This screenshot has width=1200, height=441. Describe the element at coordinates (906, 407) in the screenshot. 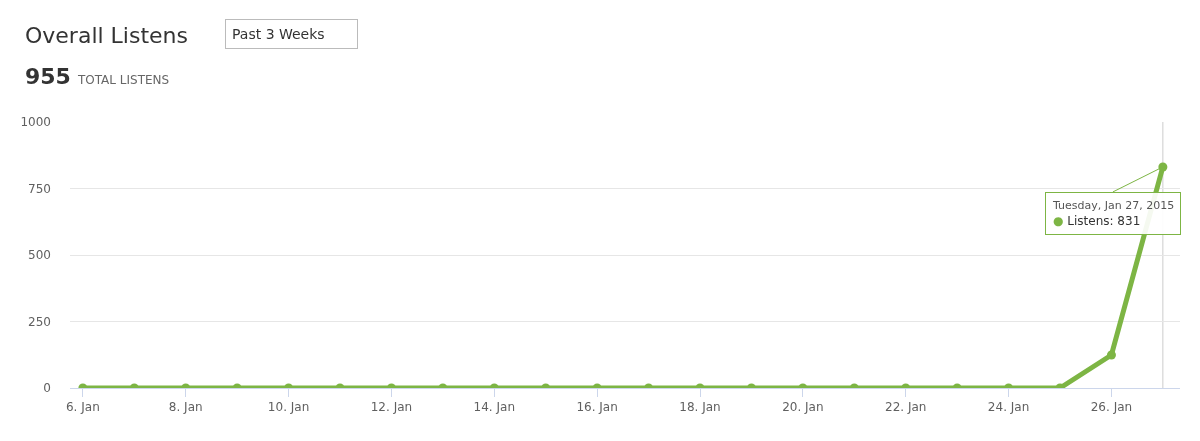

I see `x-tick-label: 22. Jan` at that location.